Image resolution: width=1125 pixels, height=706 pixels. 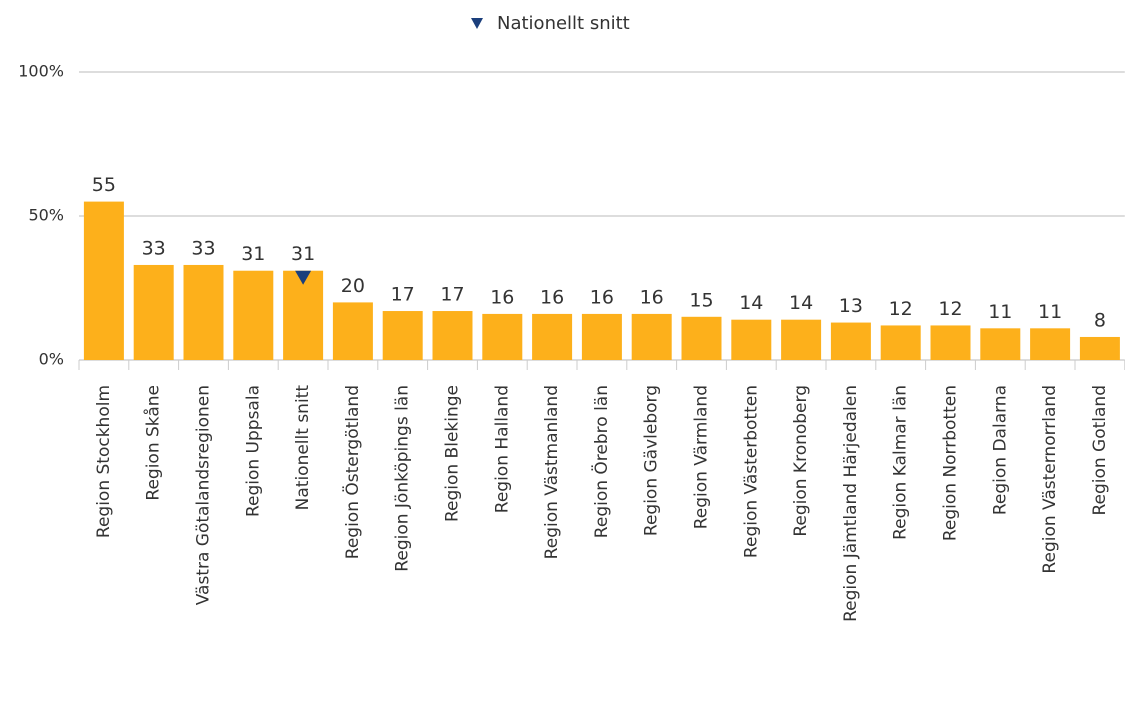 What do you see at coordinates (204, 495) in the screenshot?
I see `x-tick-label: Västra Götalandsregionen` at bounding box center [204, 495].